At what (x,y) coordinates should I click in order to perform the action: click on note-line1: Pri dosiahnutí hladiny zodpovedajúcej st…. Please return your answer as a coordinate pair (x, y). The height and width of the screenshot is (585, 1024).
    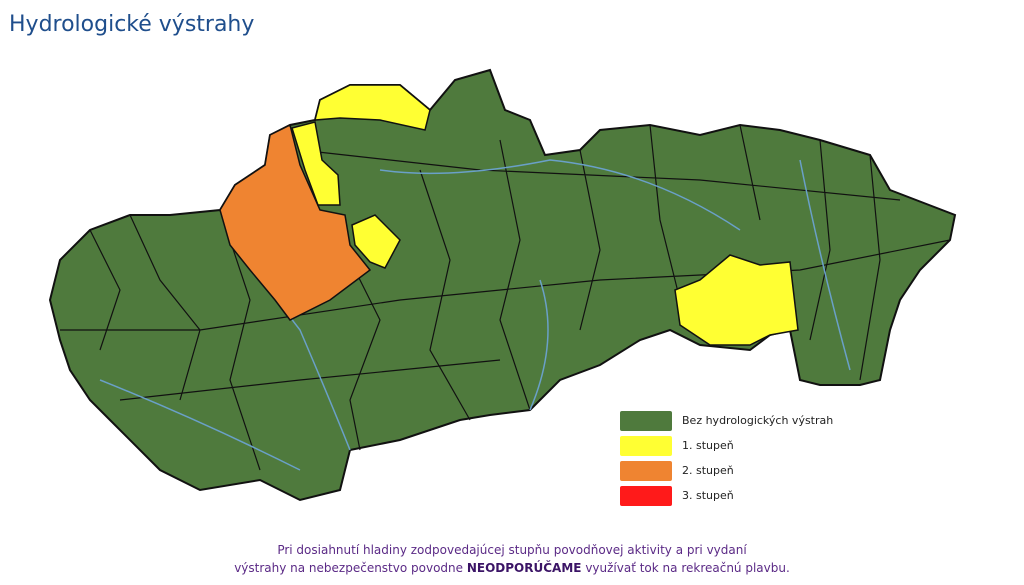
    Looking at the image, I should click on (512, 550).